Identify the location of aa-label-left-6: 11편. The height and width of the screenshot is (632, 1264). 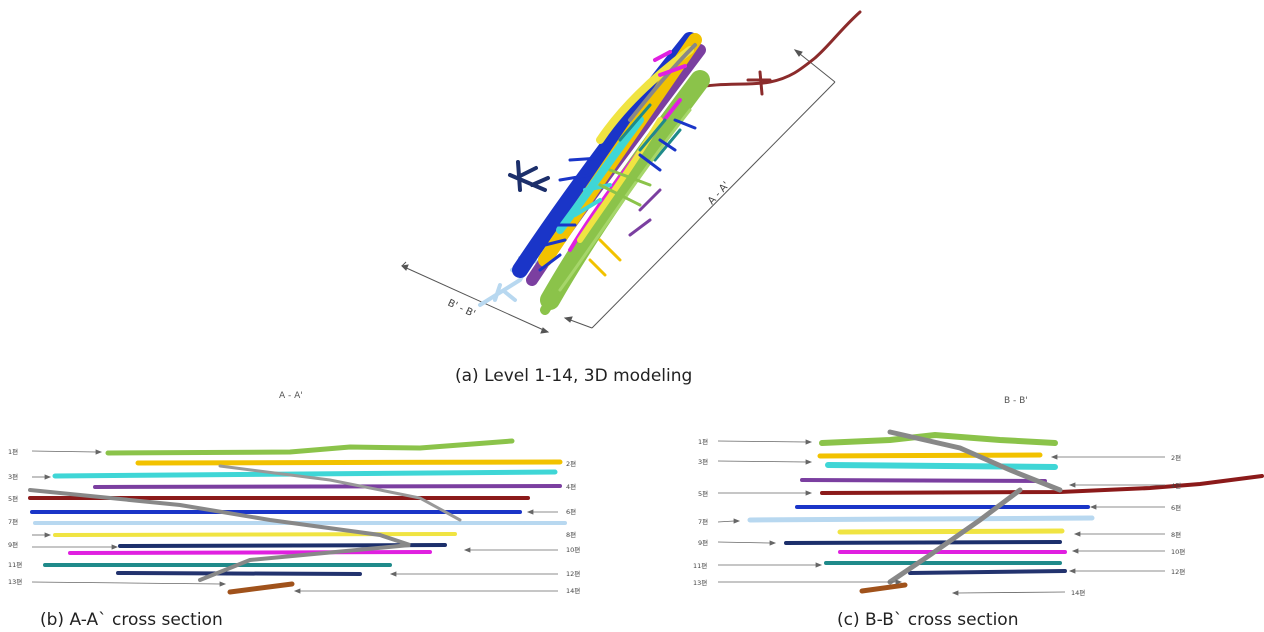
(15, 564).